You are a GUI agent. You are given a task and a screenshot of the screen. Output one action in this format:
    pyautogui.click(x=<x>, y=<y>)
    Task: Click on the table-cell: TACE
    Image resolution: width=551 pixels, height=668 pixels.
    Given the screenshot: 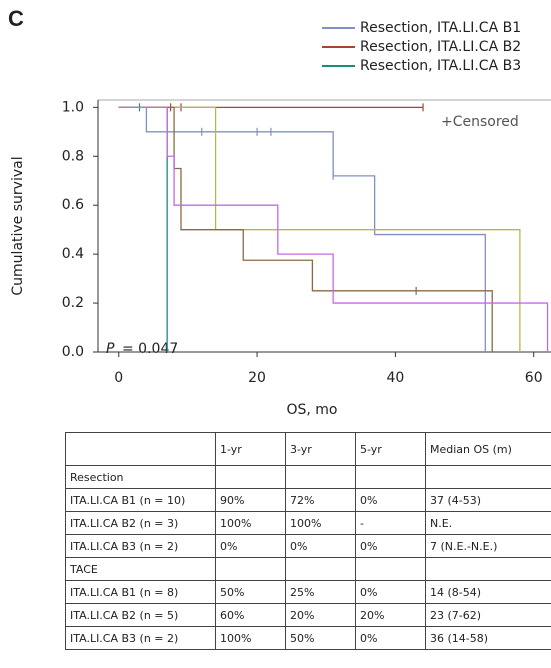 What is the action you would take?
    pyautogui.click(x=140, y=569)
    